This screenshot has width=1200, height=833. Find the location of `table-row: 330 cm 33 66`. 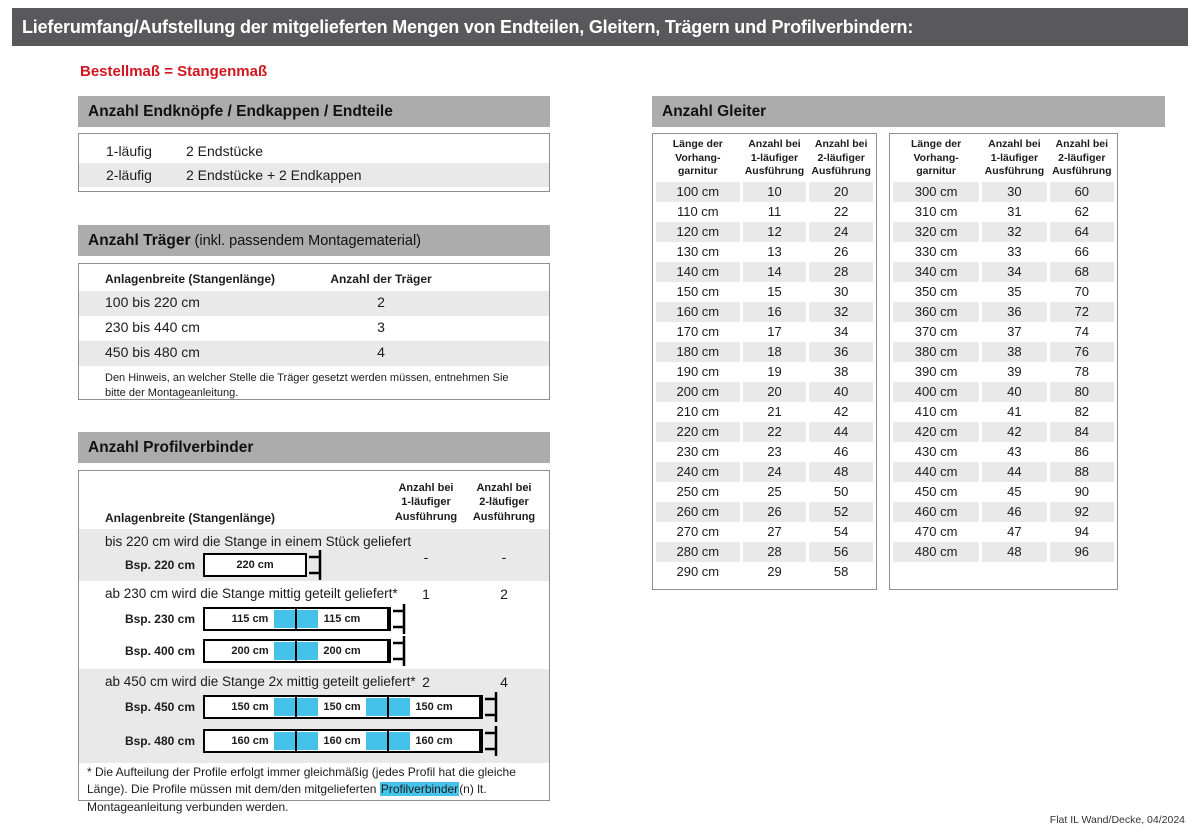

table-row: 330 cm 33 66 is located at coordinates (1003, 252).